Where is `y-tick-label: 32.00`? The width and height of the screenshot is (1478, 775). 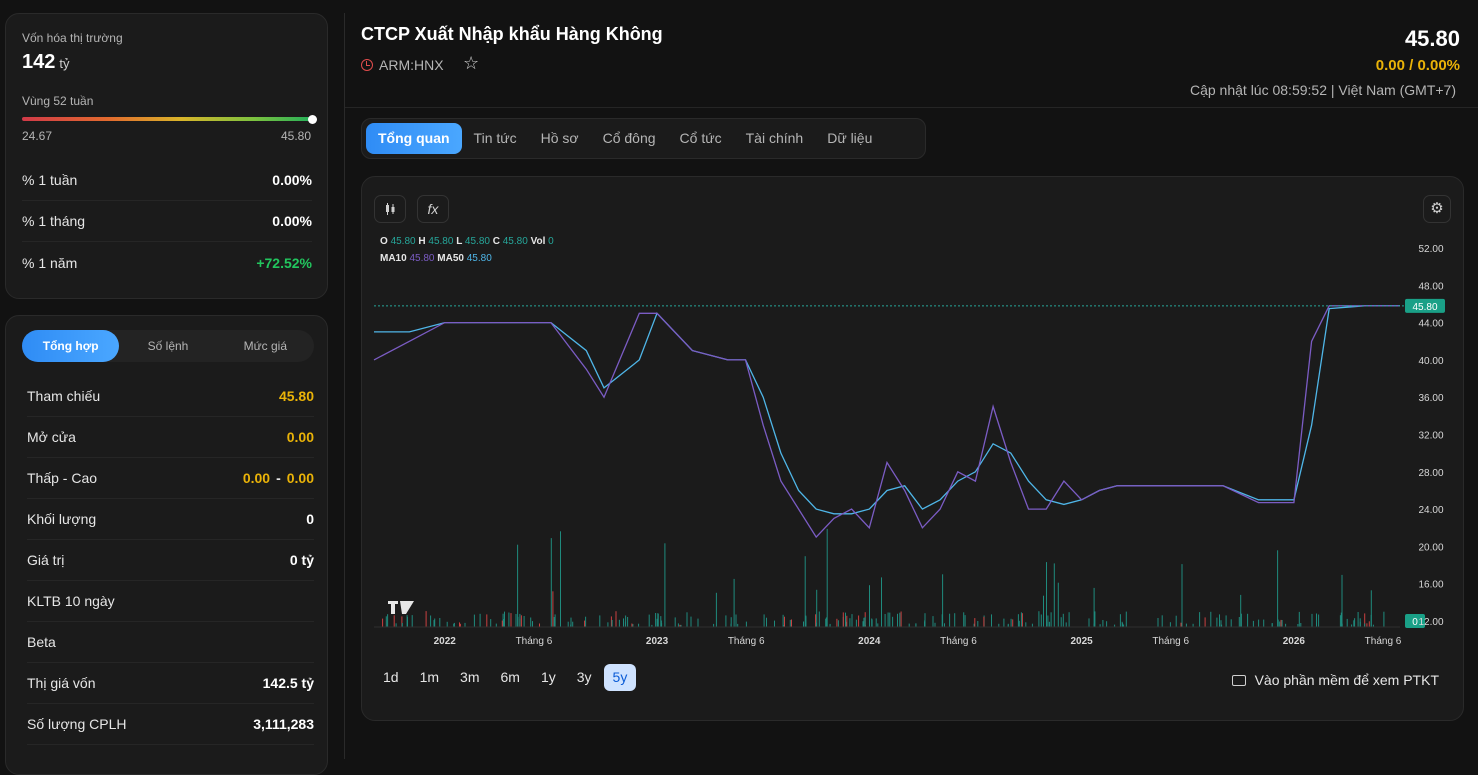
y-tick-label: 32.00 is located at coordinates (1430, 436).